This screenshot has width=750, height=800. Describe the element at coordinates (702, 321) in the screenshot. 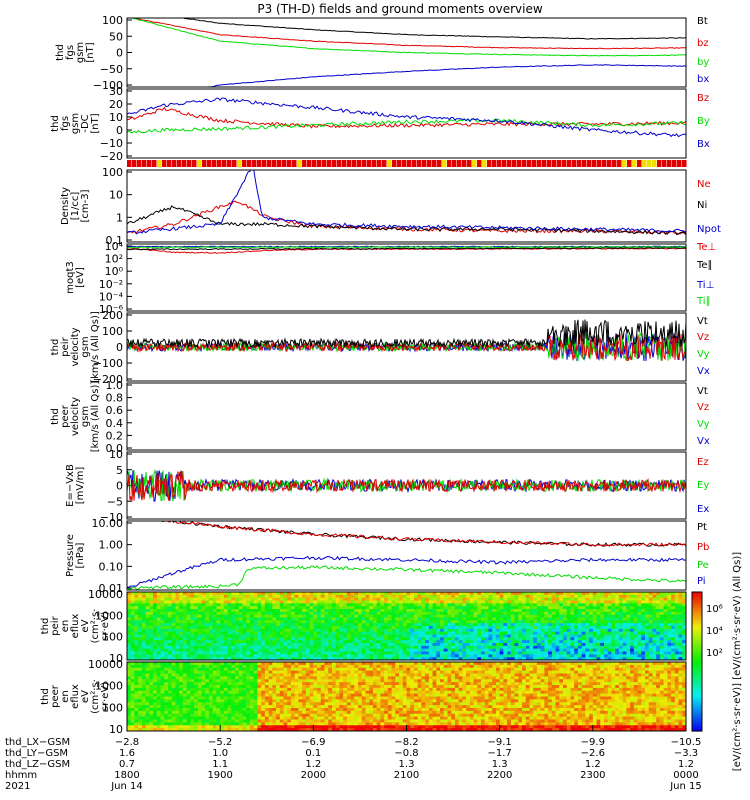

I see `legend-Vt: Vt` at that location.